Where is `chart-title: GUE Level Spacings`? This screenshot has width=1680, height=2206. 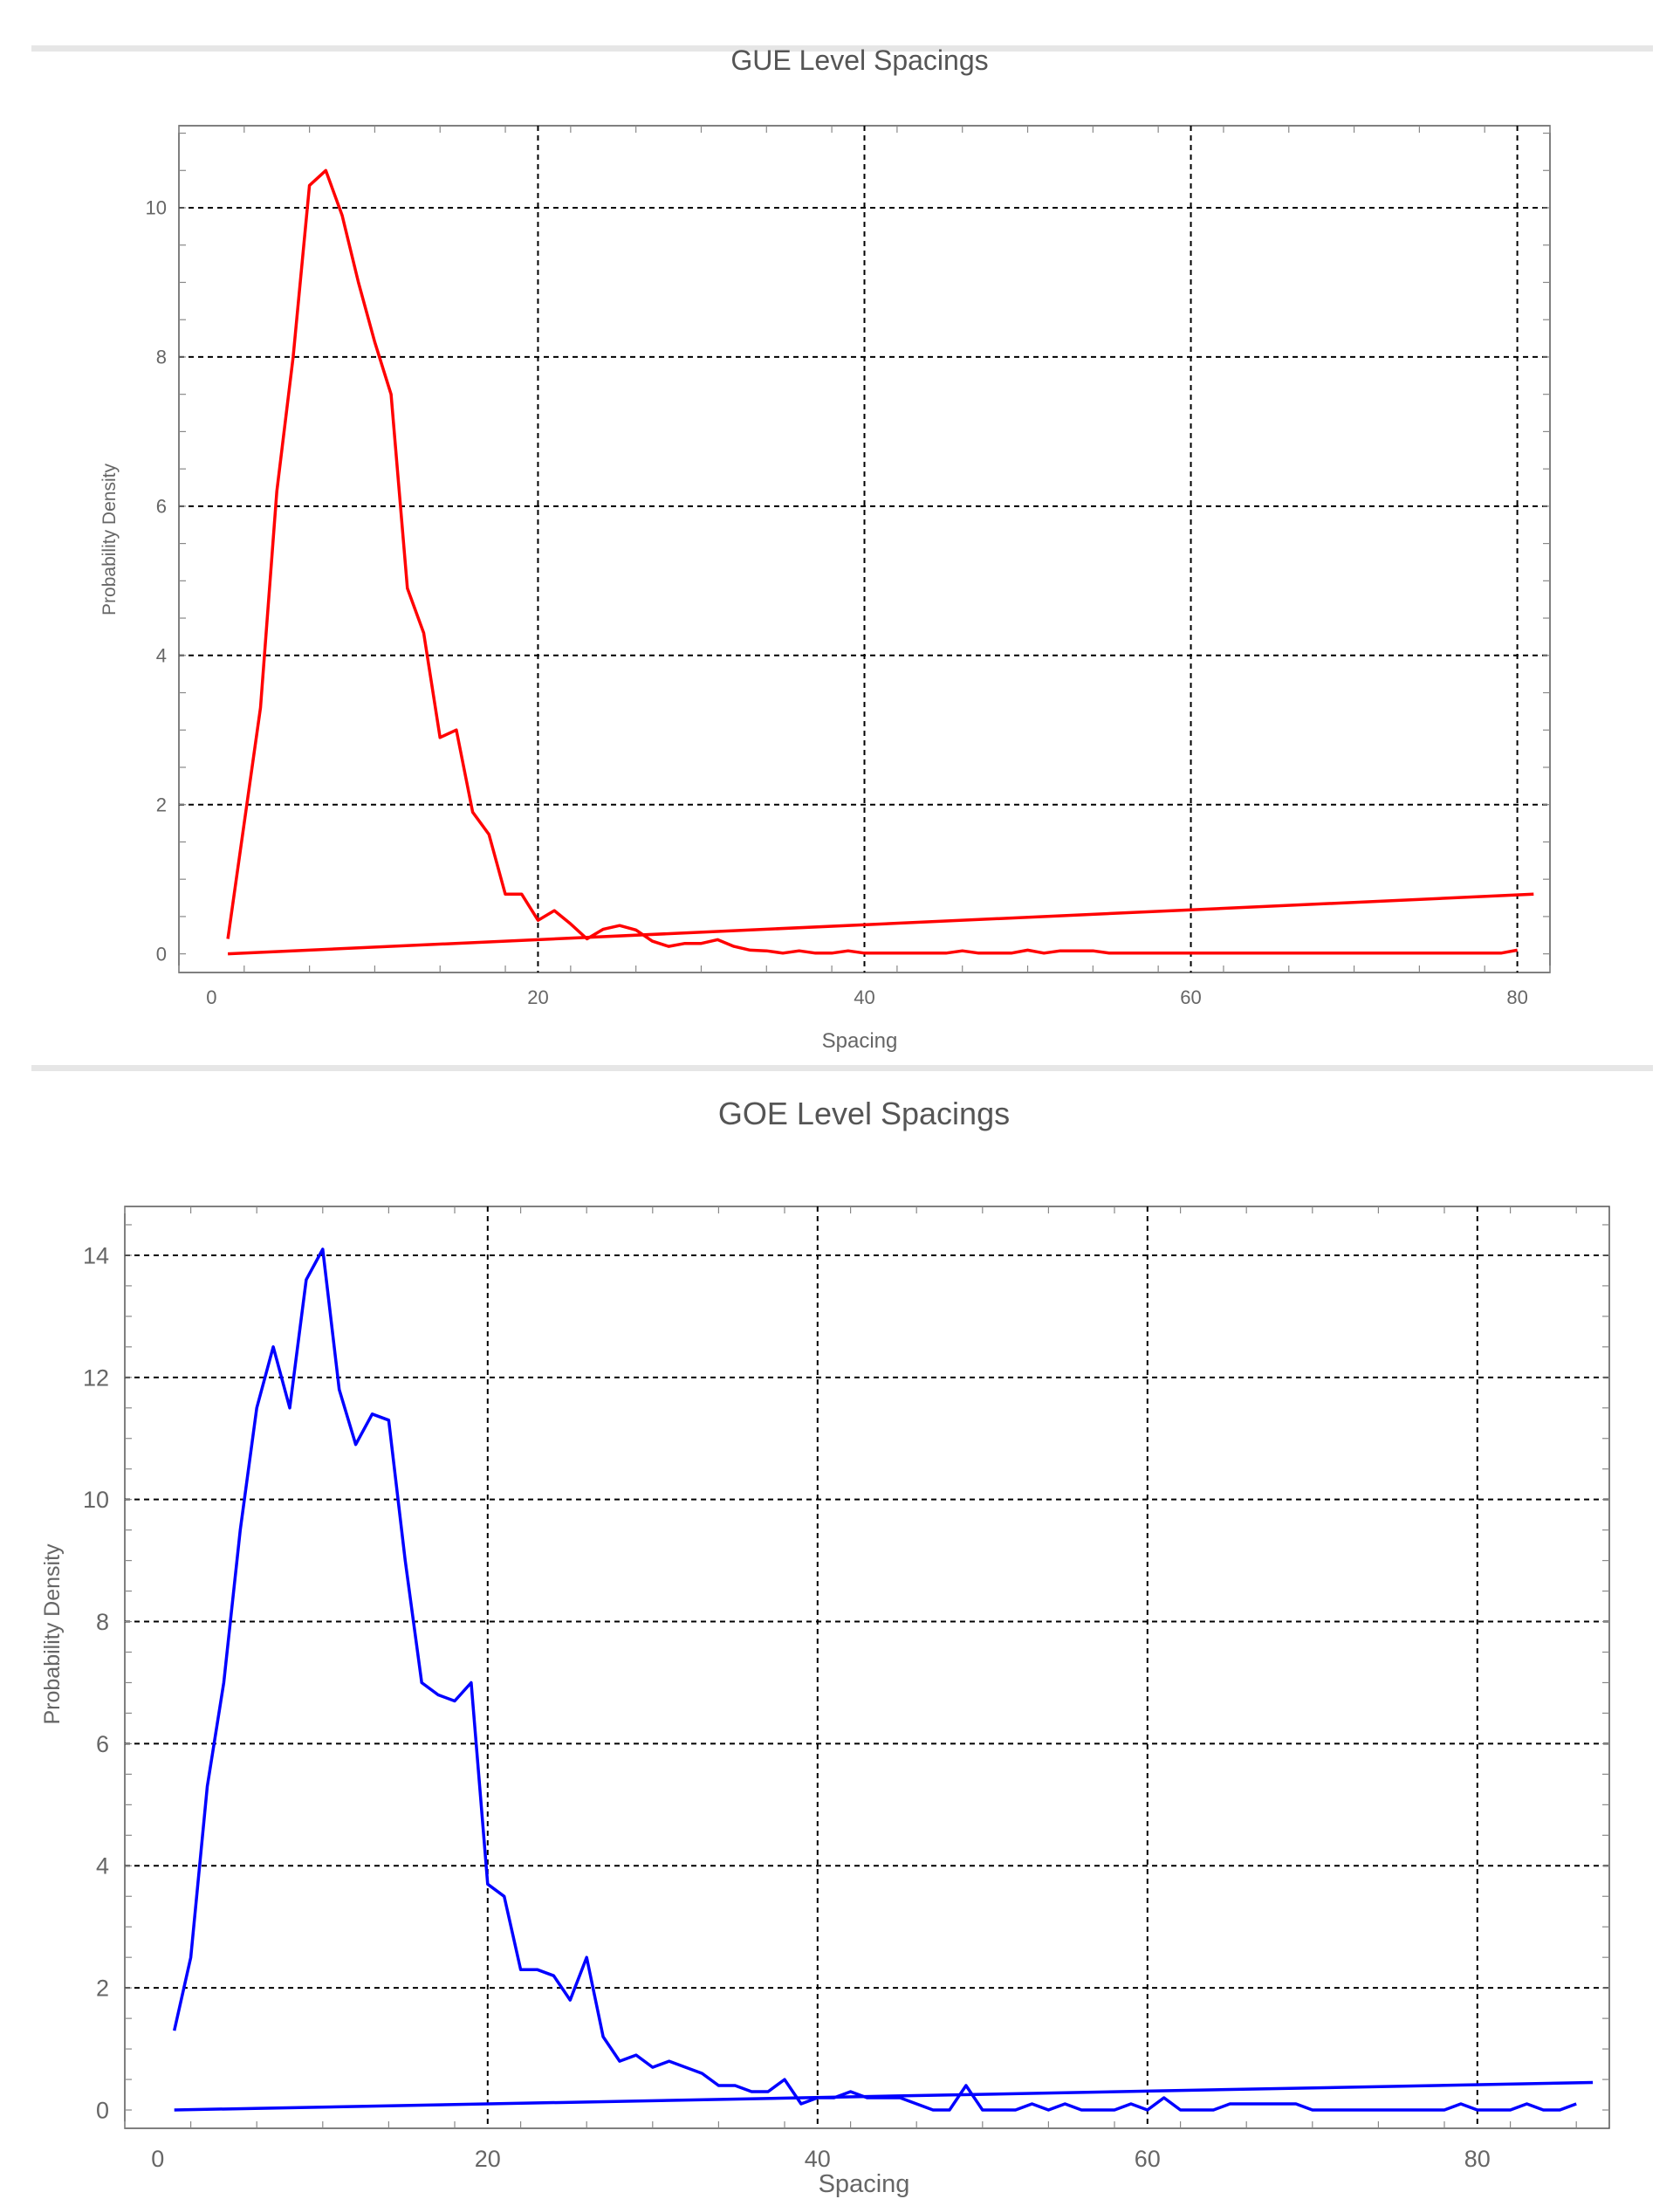
chart-title: GUE Level Spacings is located at coordinates (859, 60).